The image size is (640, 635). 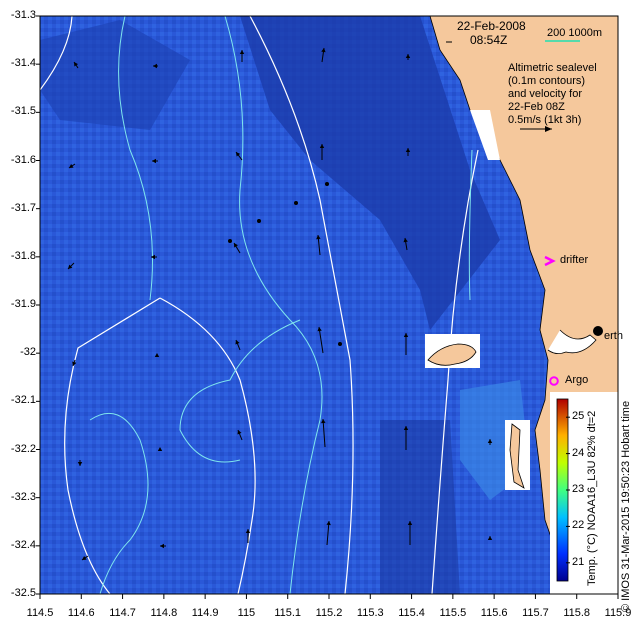 I want to click on x-tick-label: 114.6, so click(x=81, y=613).